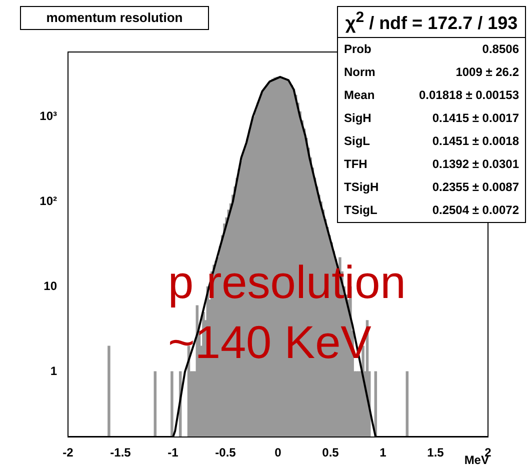 This screenshot has width=529, height=475. What do you see at coordinates (173, 453) in the screenshot?
I see `x-tick-label: -1` at bounding box center [173, 453].